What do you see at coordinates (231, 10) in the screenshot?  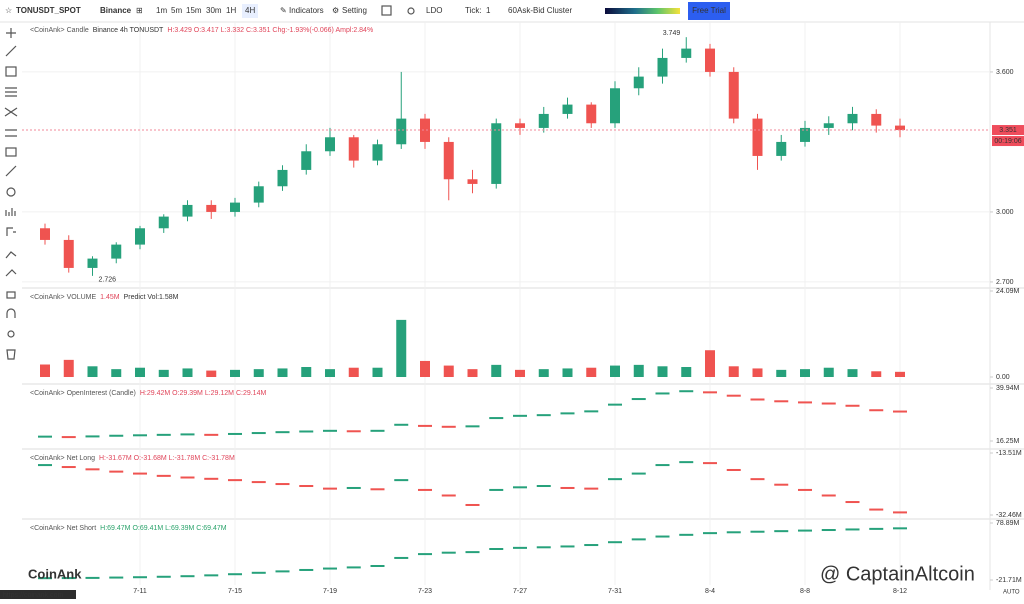 I see `interval: 1H` at bounding box center [231, 10].